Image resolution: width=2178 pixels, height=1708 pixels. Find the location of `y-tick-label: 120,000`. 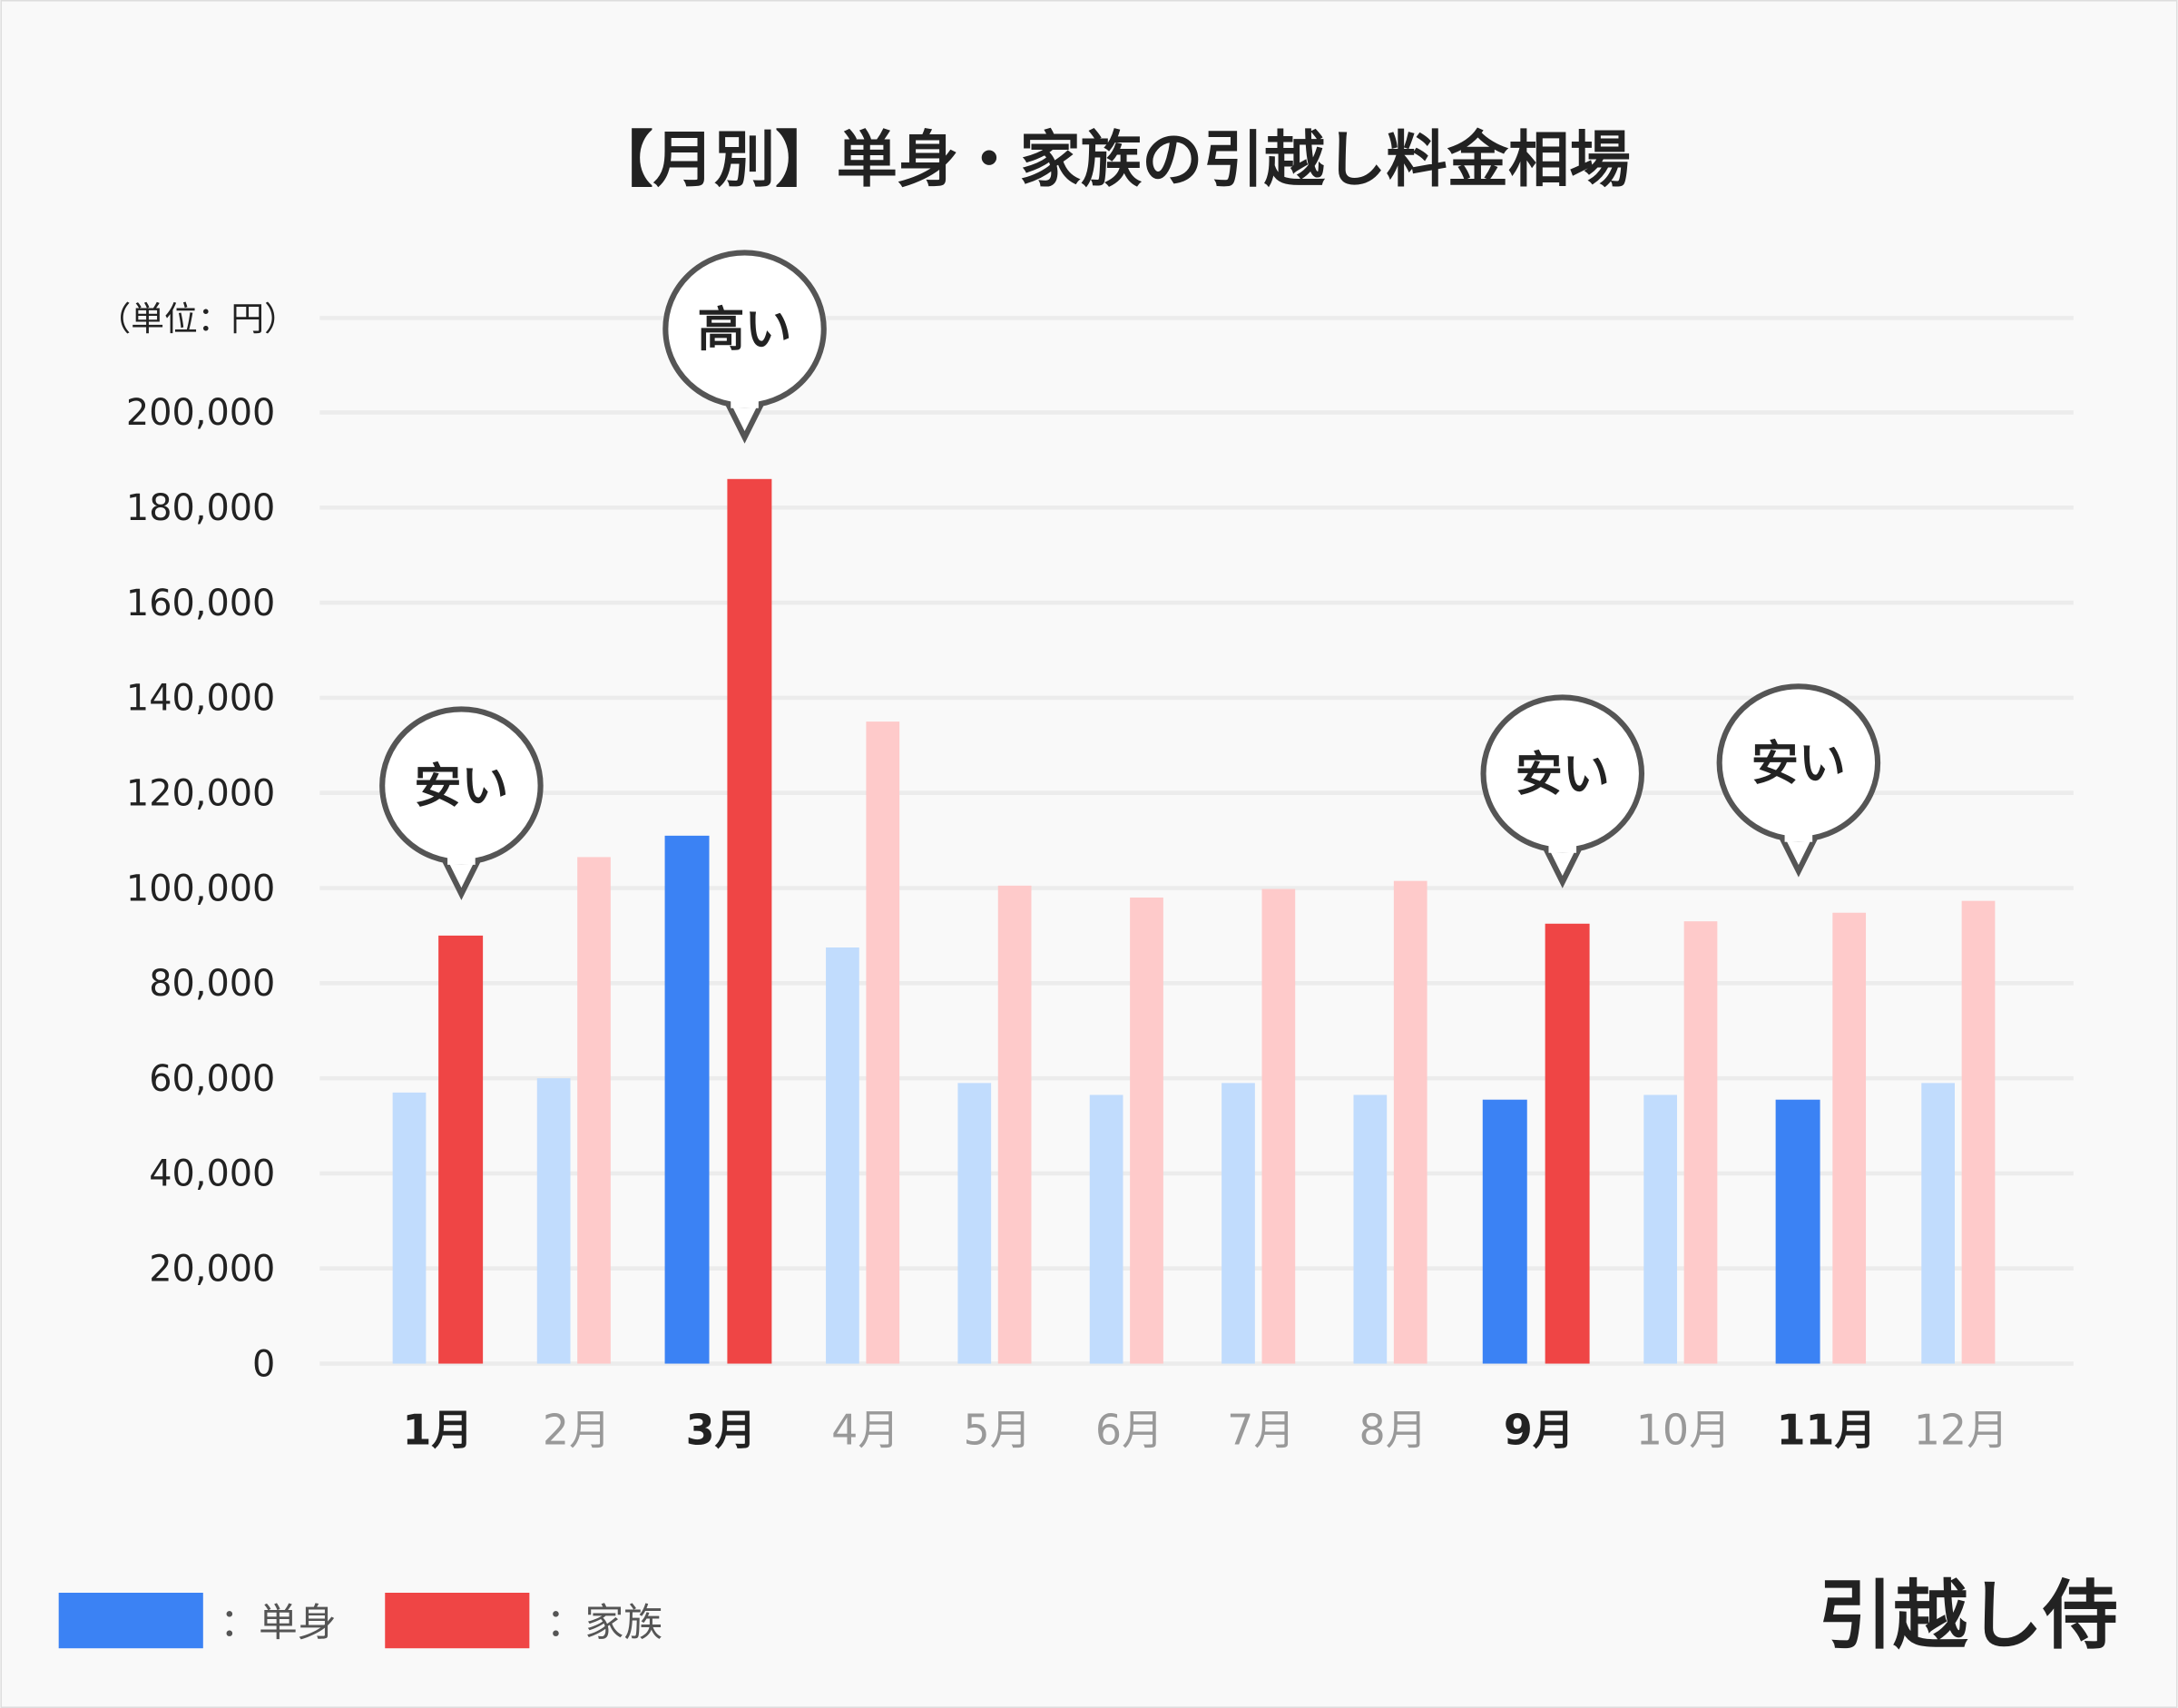

y-tick-label: 120,000 is located at coordinates (200, 793).